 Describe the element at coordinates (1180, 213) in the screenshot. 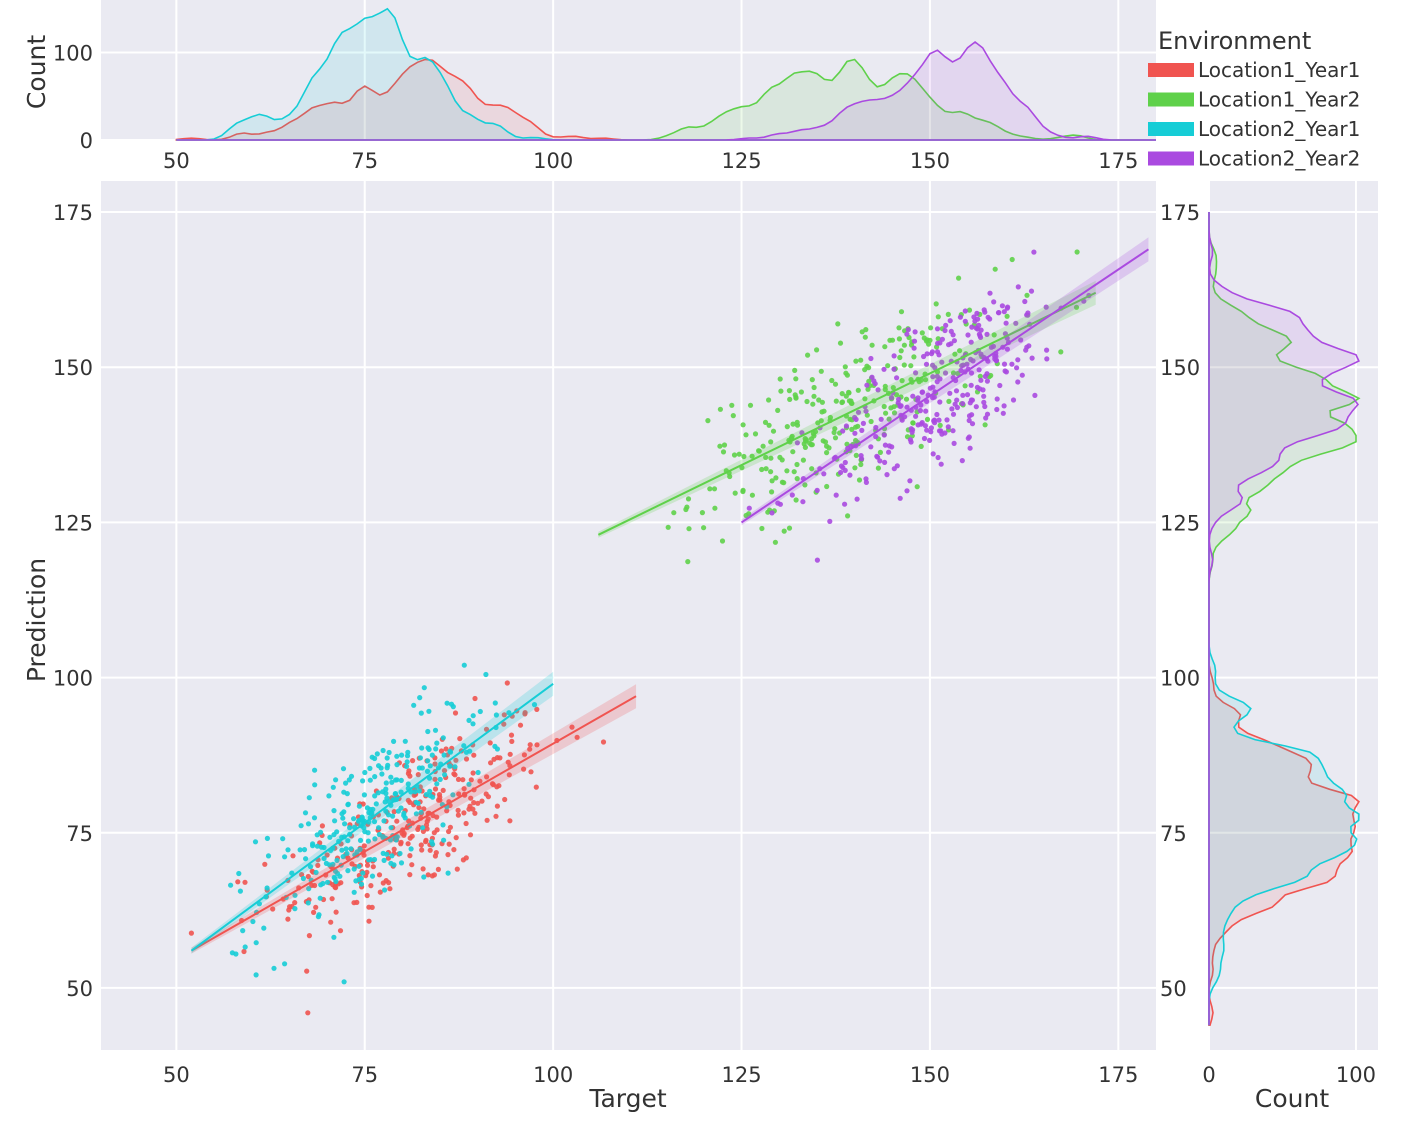

I see `right-y-tick-label: 175` at that location.